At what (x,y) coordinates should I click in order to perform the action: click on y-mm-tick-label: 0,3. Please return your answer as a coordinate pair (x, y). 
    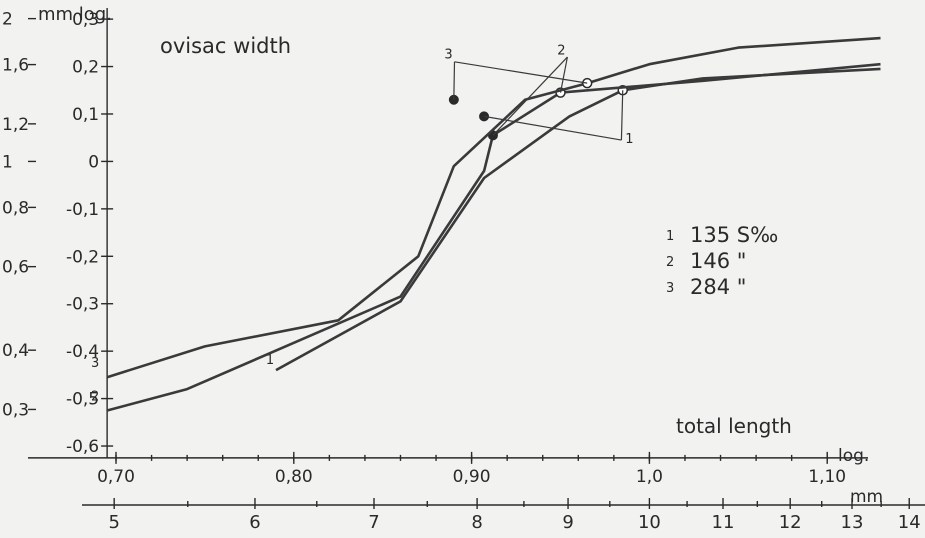
    Looking at the image, I should click on (15, 410).